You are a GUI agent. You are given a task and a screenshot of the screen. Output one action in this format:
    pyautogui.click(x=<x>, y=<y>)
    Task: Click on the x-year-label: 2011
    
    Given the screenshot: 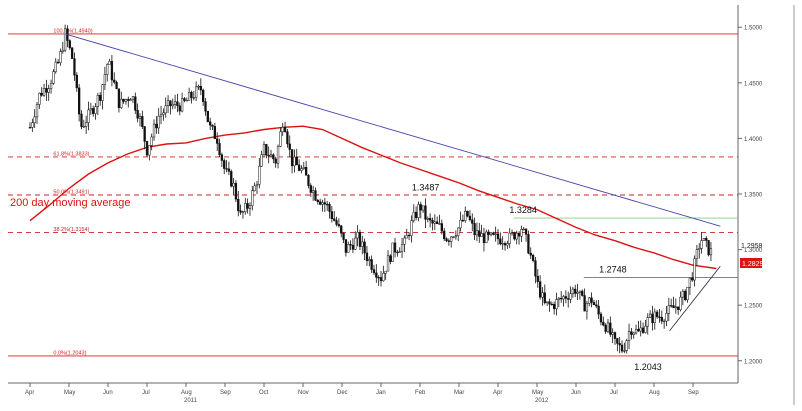 What is the action you would take?
    pyautogui.click(x=191, y=401)
    